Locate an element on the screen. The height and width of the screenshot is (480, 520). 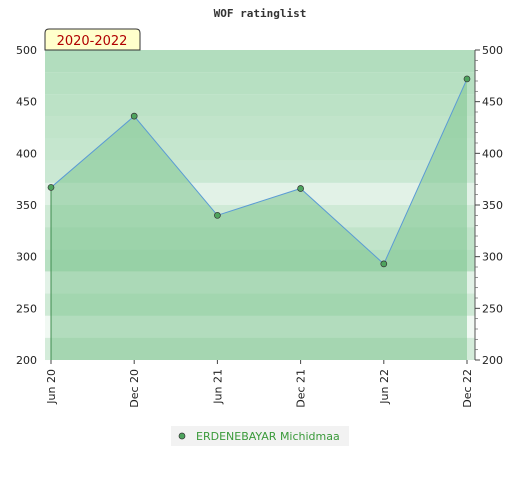
chart-title: WOF ratinglist is located at coordinates (260, 13).